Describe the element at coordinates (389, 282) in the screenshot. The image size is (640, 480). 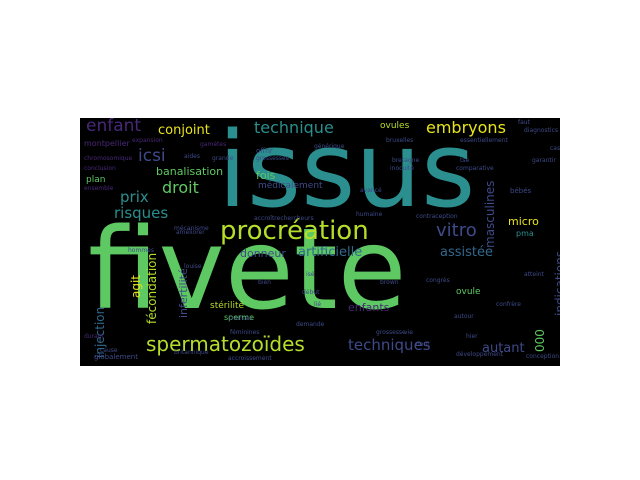
I see `cloud-word: brown` at that location.